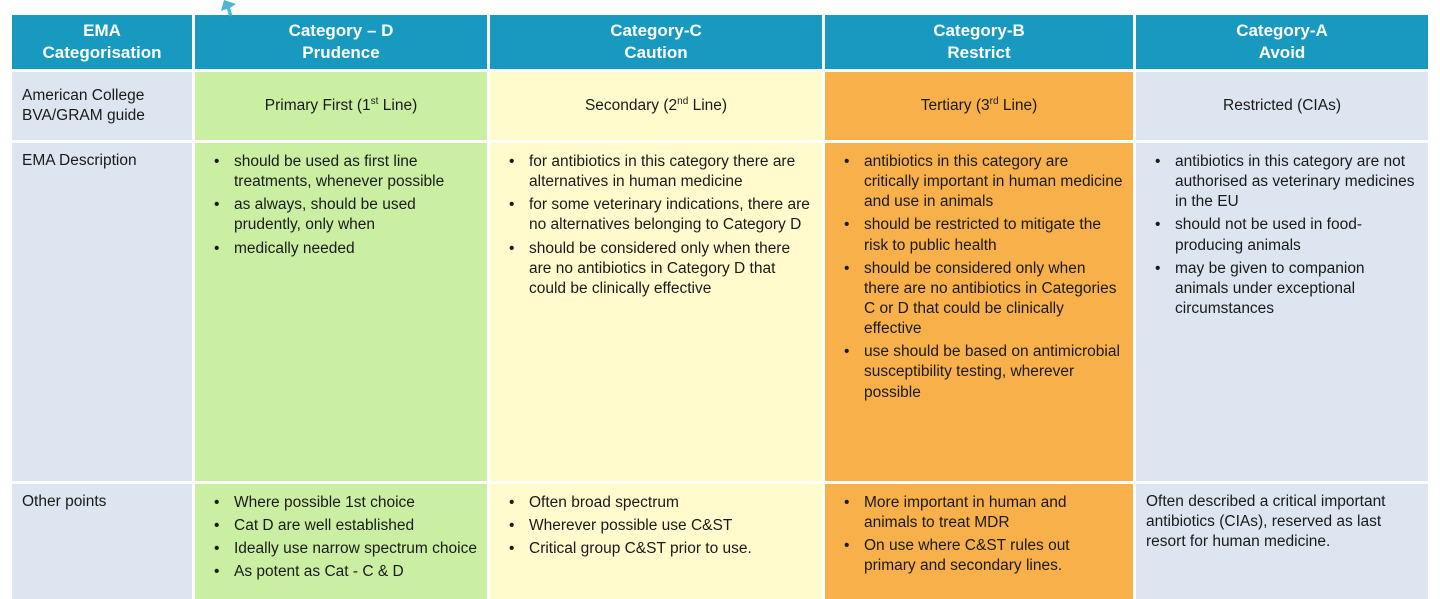 The height and width of the screenshot is (599, 1440). What do you see at coordinates (659, 503) in the screenshot?
I see `bullet-item: Often broad spectrum` at bounding box center [659, 503].